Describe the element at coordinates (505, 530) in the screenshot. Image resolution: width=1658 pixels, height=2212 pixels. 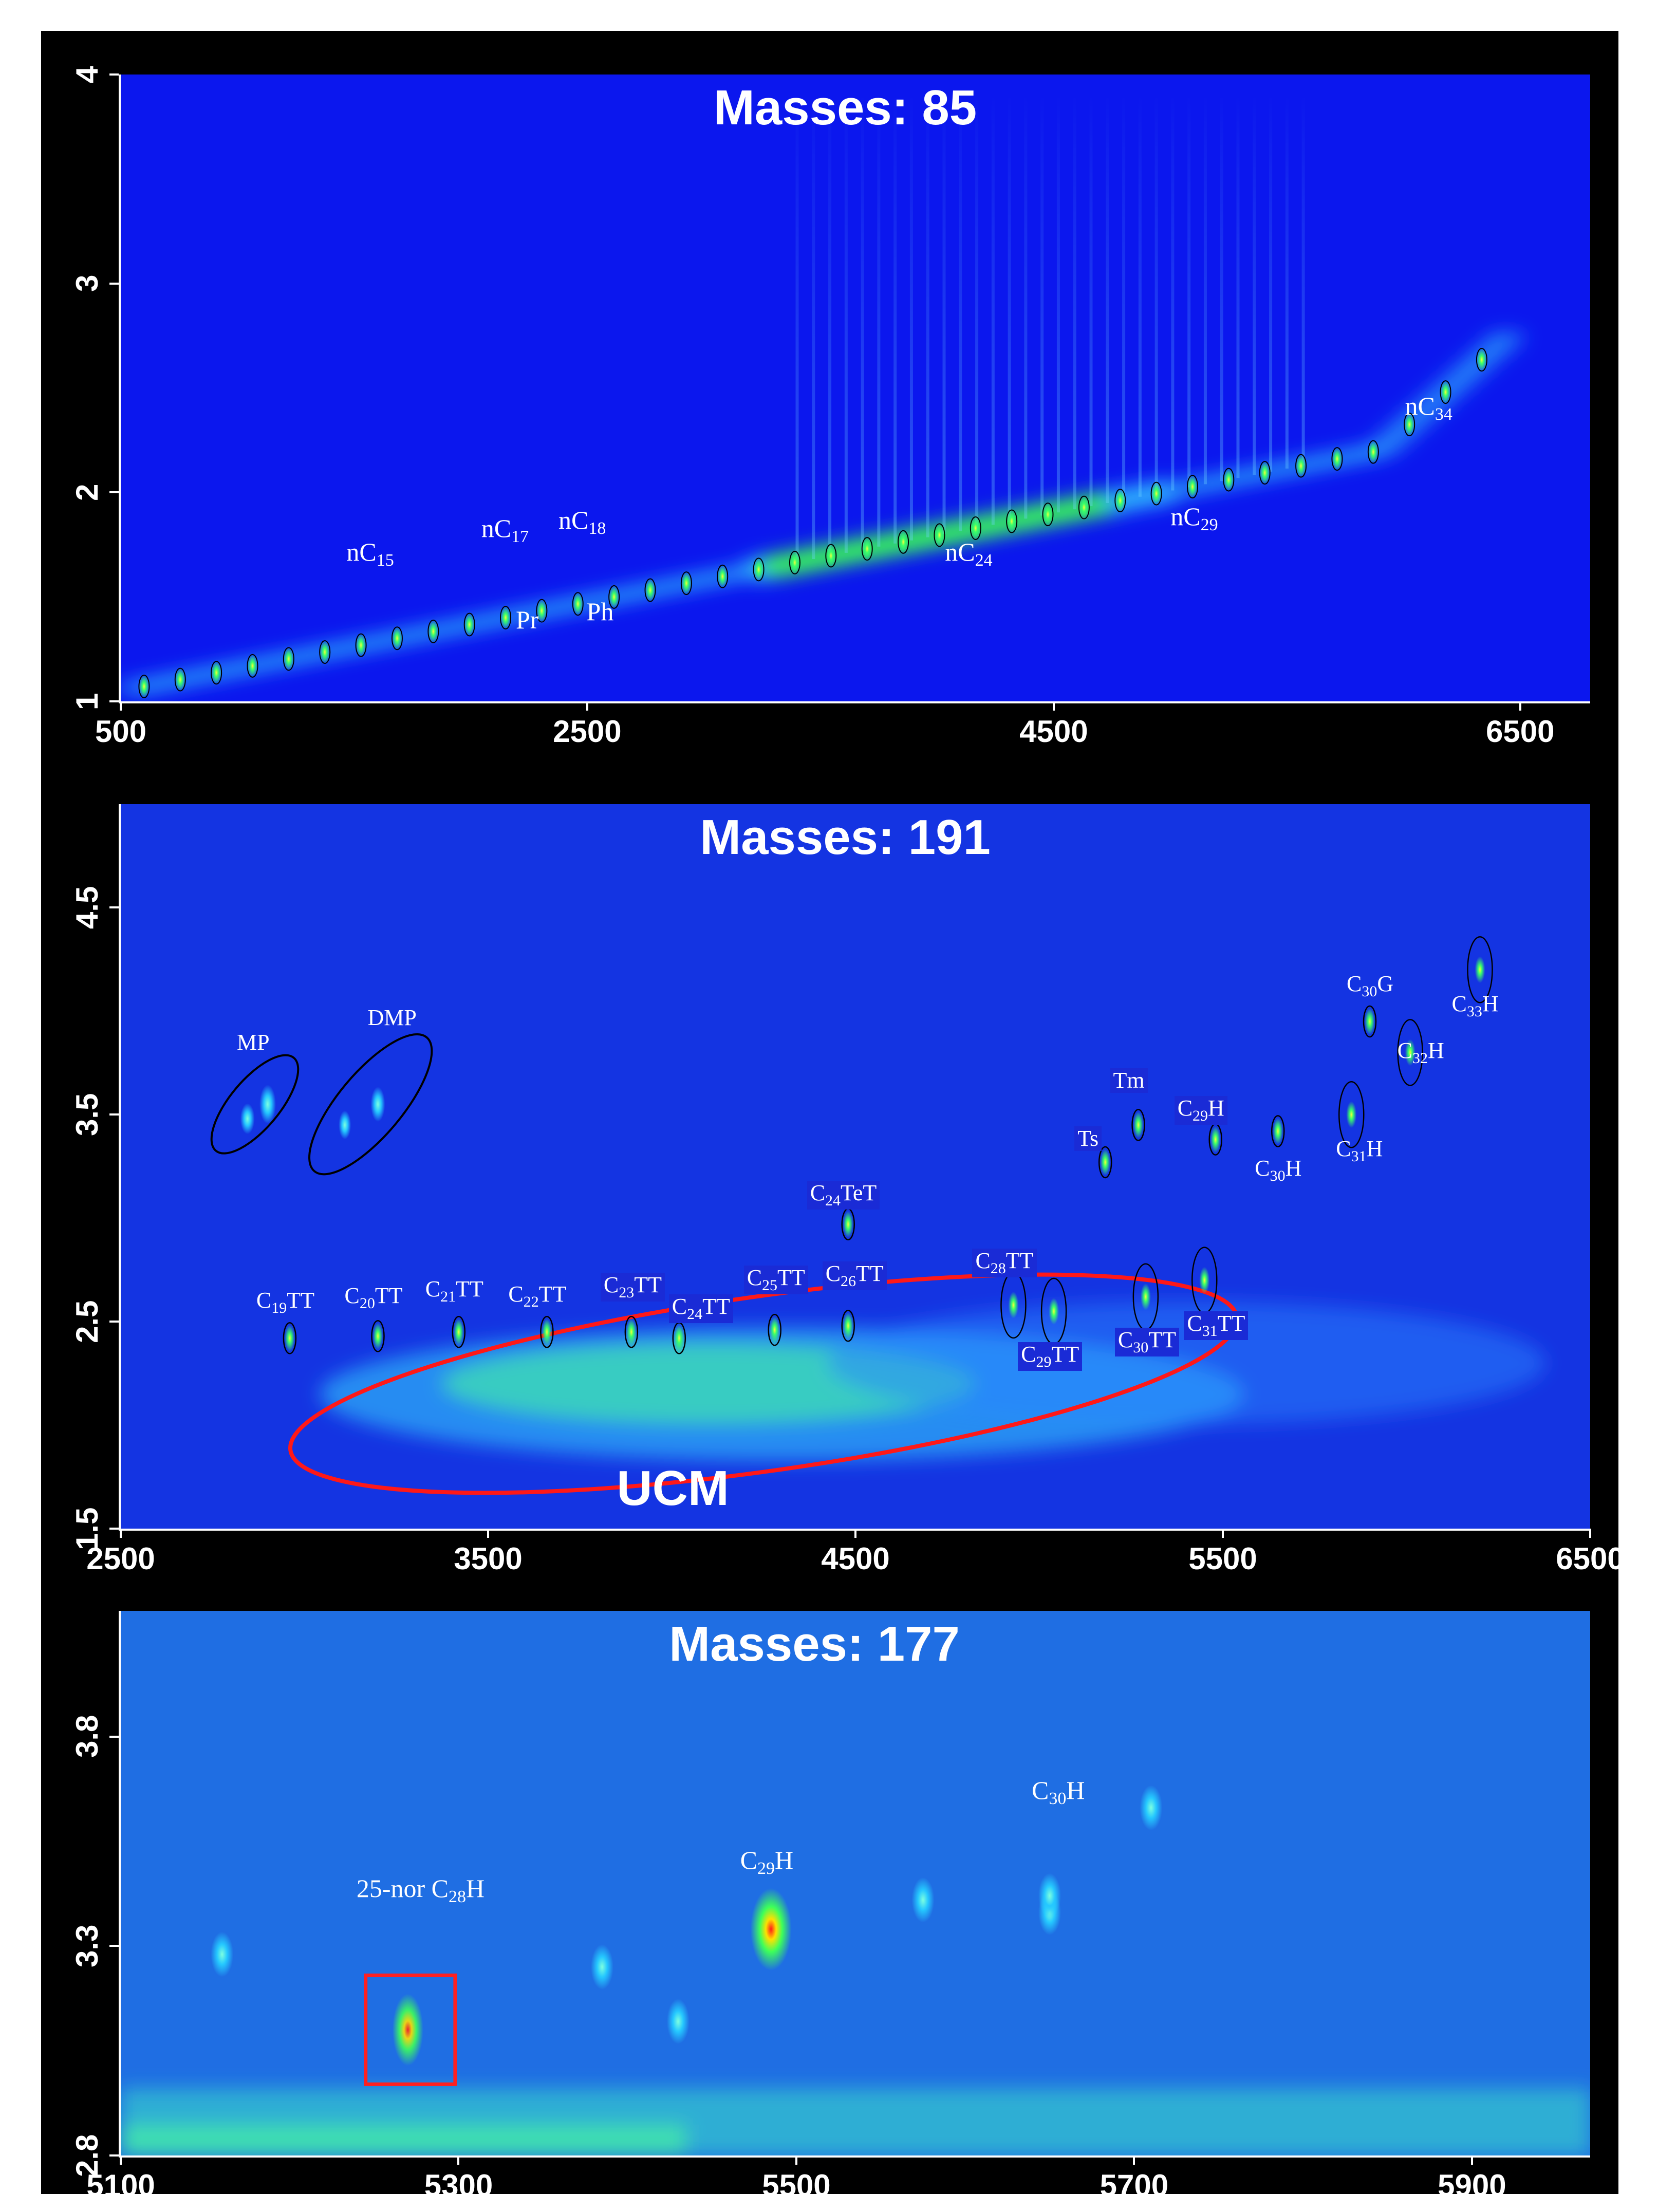
I see `peak-label-nc17: nC17` at that location.